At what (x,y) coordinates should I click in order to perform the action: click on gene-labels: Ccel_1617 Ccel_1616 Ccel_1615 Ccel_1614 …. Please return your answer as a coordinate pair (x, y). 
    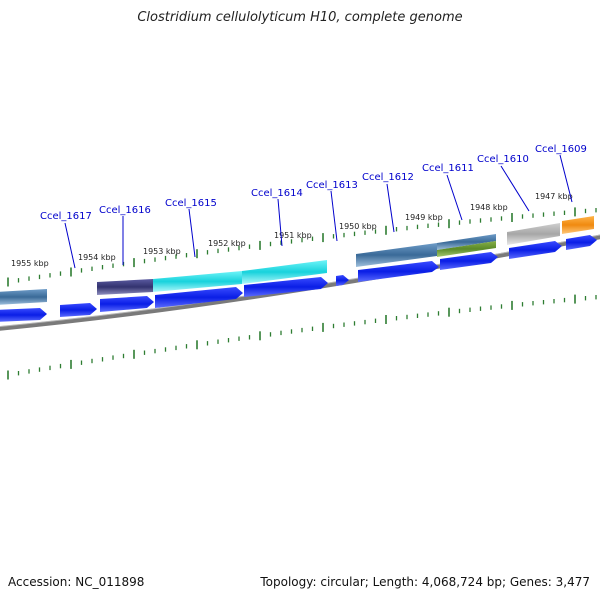
    Looking at the image, I should click on (313, 183).